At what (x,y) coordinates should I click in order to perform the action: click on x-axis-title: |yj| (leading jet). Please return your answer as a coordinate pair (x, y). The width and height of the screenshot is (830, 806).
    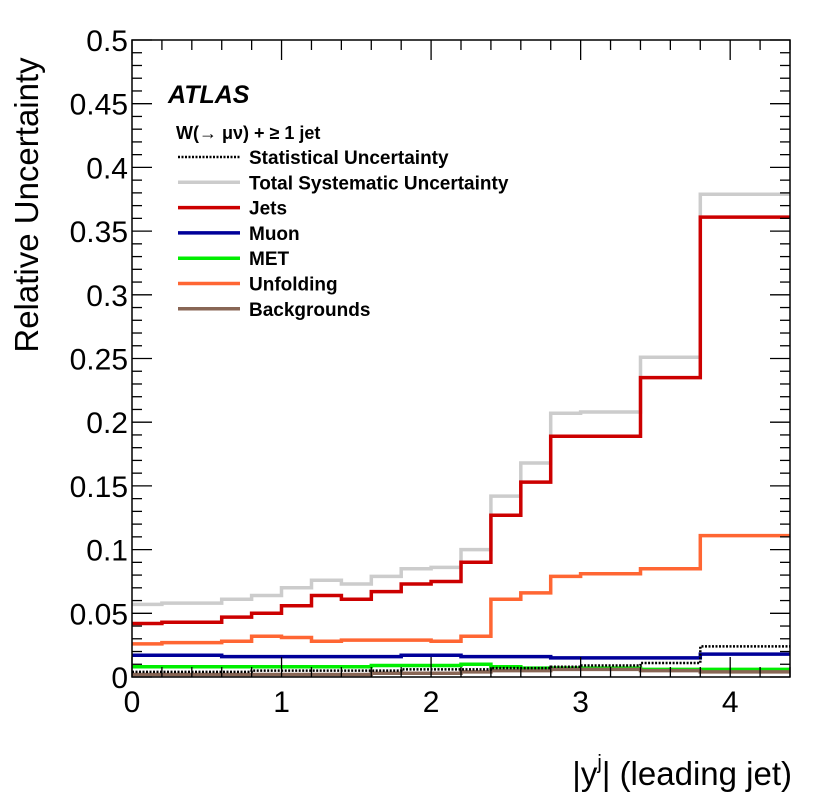
    Looking at the image, I should click on (682, 772).